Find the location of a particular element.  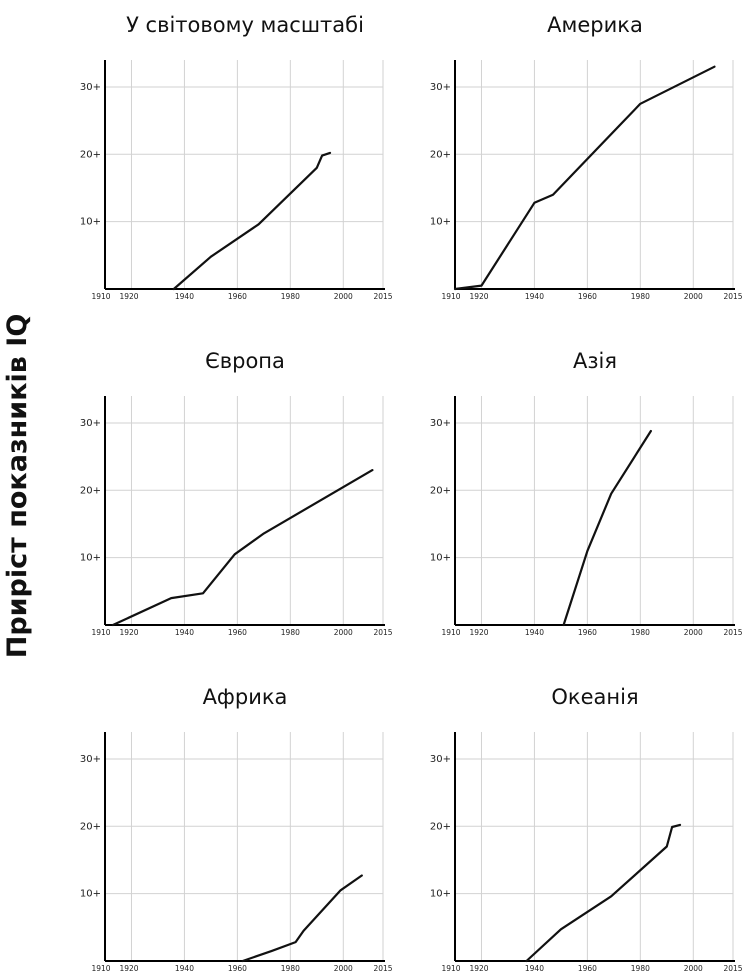

series-line-africa is located at coordinates (302, 918).